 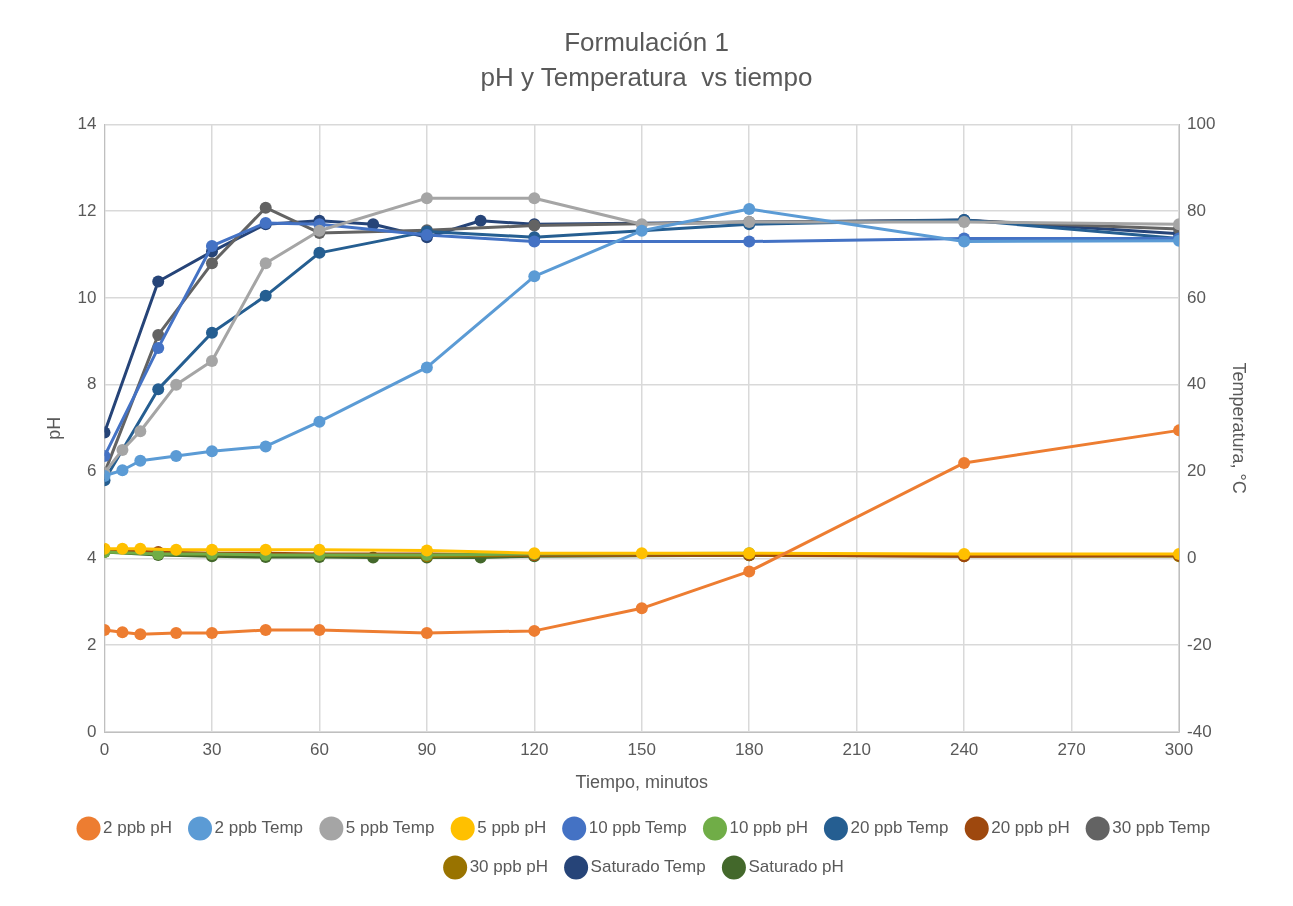 What do you see at coordinates (53, 428) in the screenshot?
I see `y-axis-title: pH` at bounding box center [53, 428].